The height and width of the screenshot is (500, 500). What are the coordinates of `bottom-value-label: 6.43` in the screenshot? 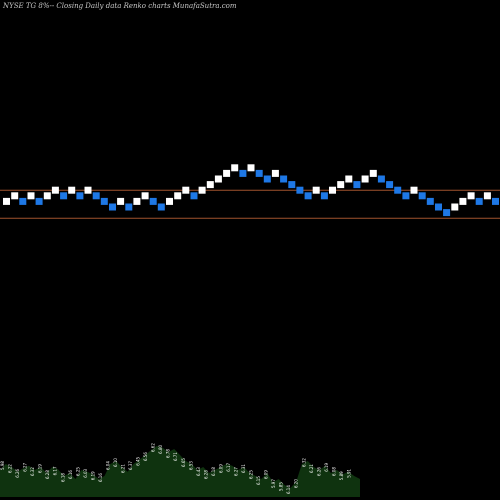 It's located at (198, 471).